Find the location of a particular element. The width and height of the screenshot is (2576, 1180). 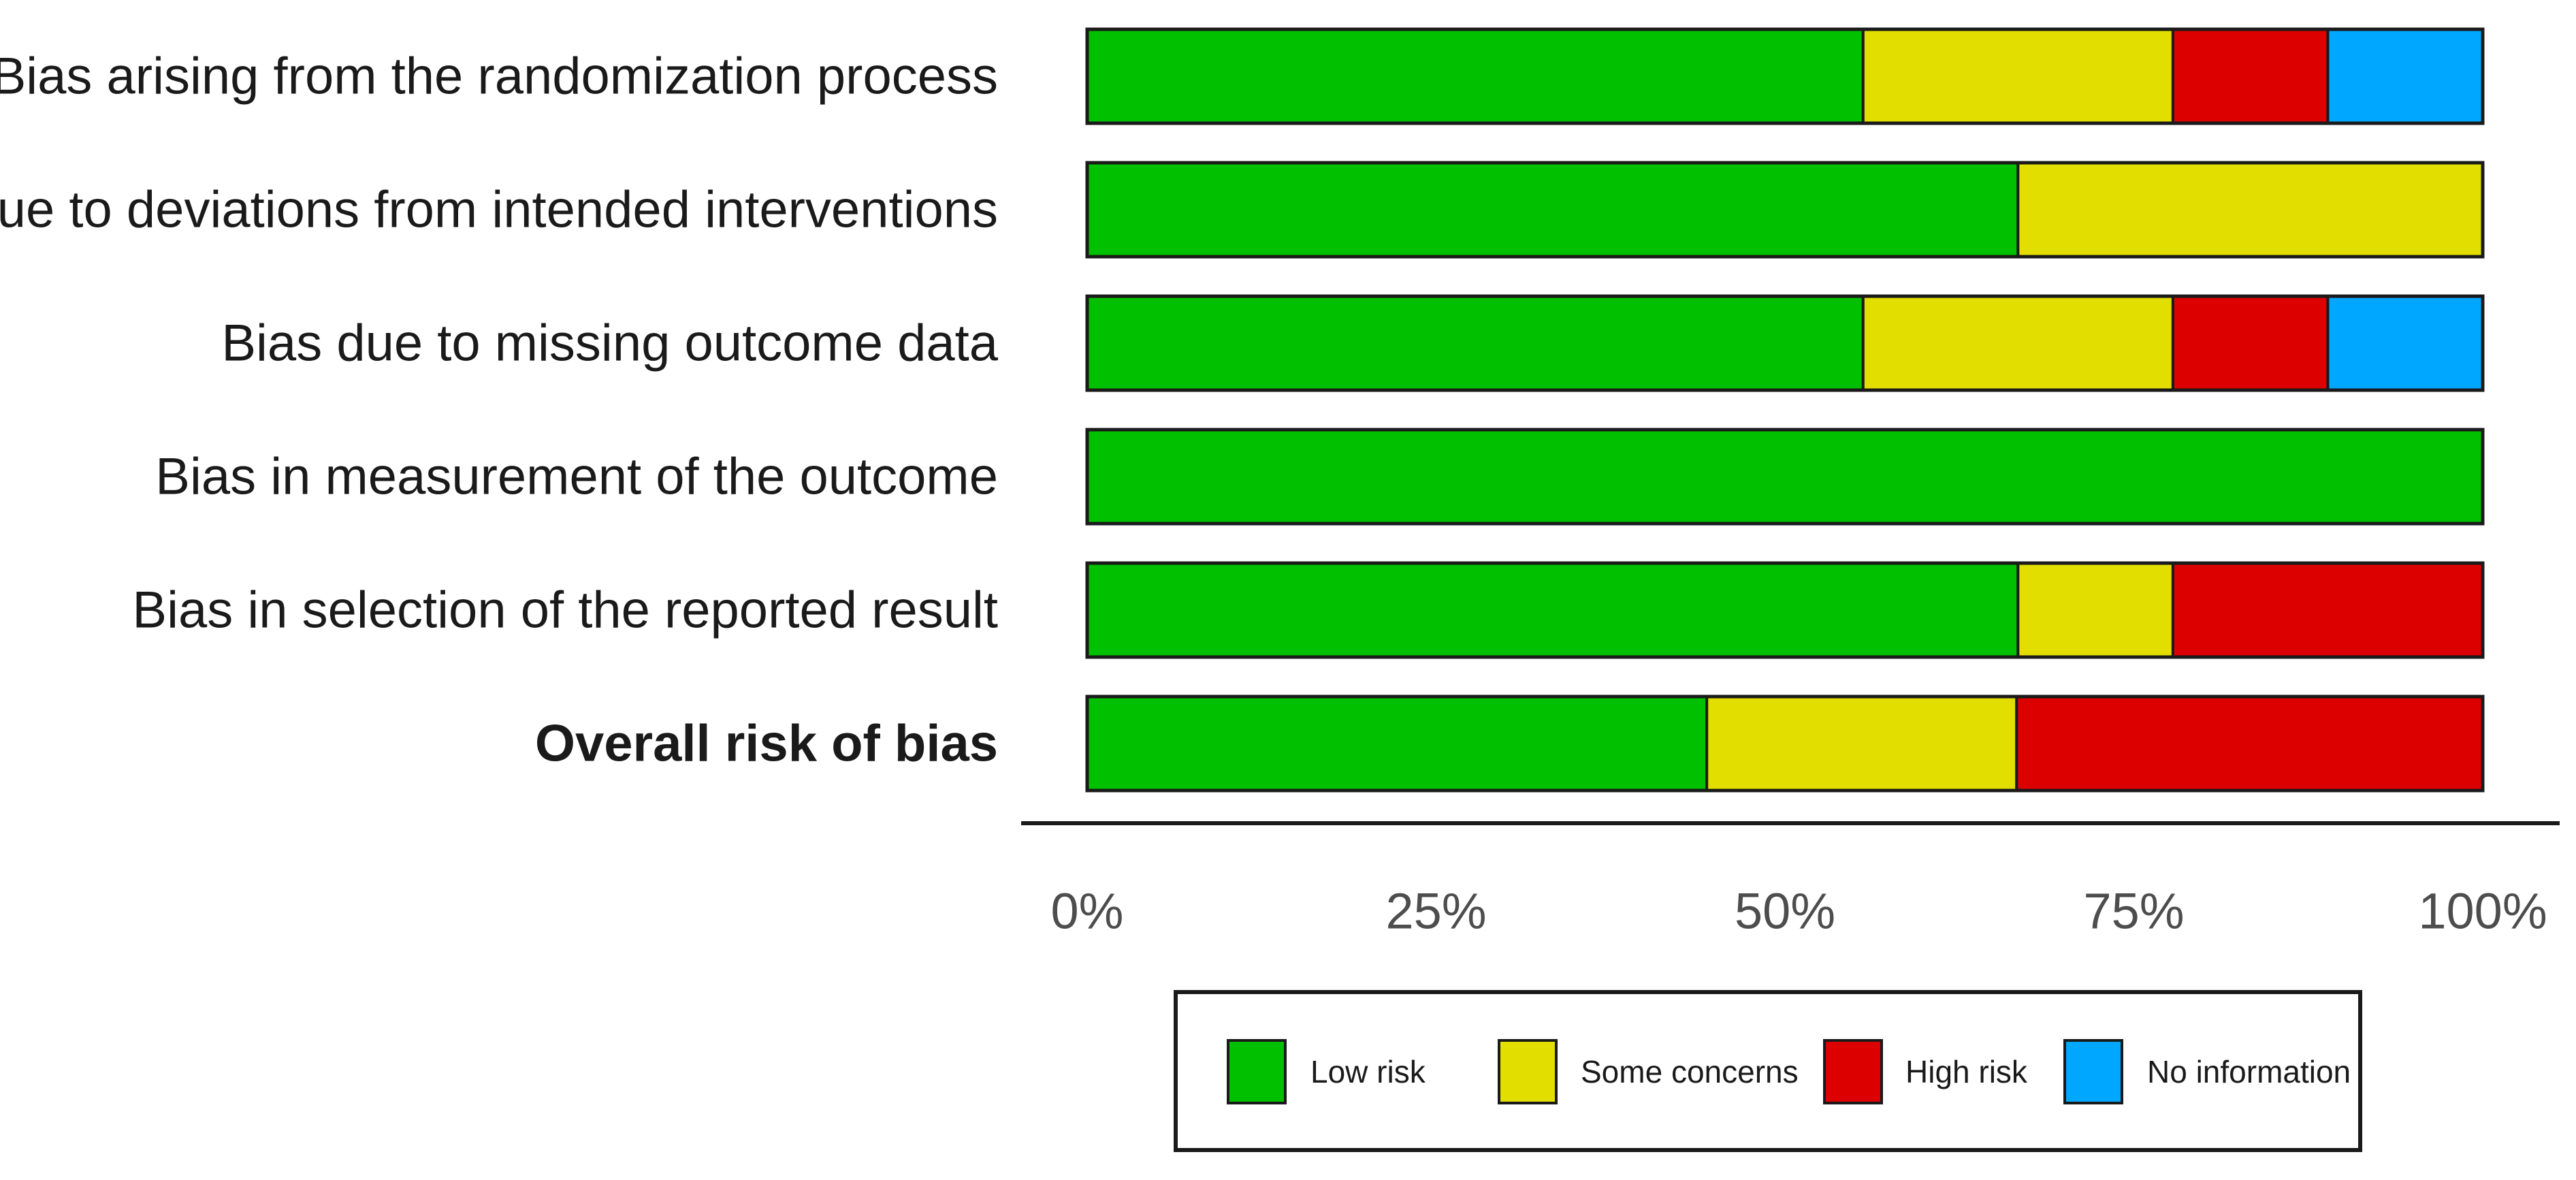

x-tick-label: 25% is located at coordinates (1435, 911).